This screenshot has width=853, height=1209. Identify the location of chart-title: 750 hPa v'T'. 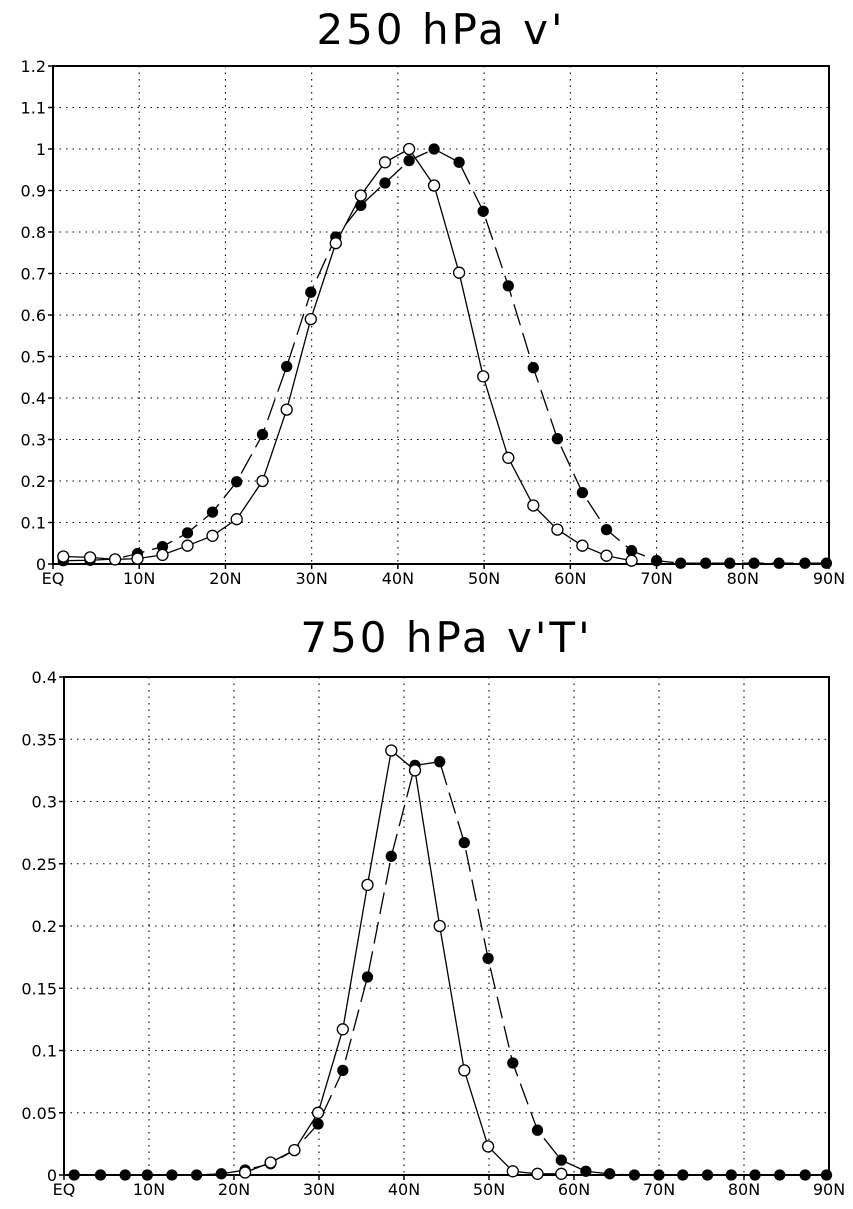
(446, 637).